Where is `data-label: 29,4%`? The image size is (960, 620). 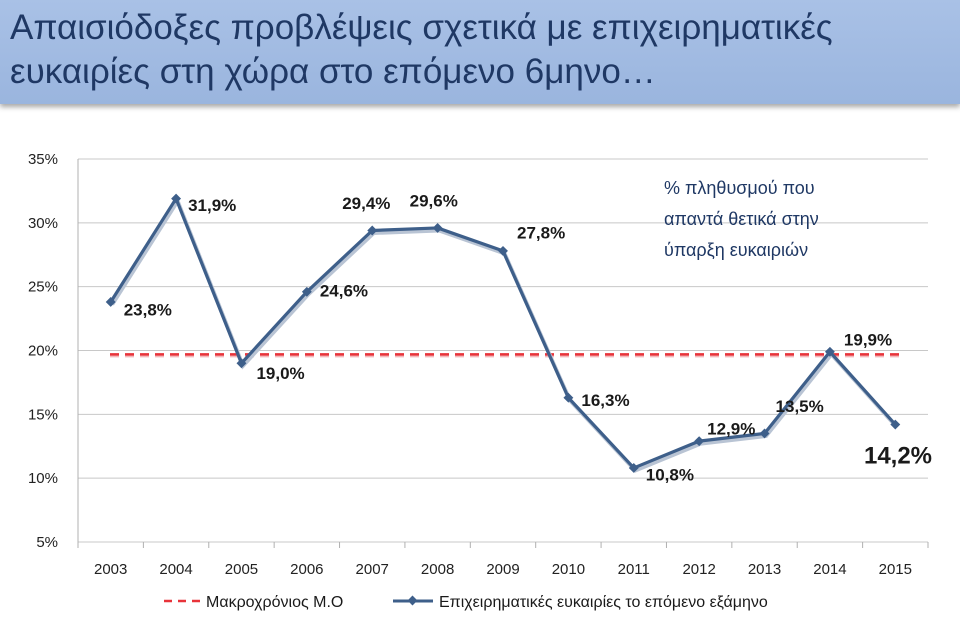 data-label: 29,4% is located at coordinates (366, 203).